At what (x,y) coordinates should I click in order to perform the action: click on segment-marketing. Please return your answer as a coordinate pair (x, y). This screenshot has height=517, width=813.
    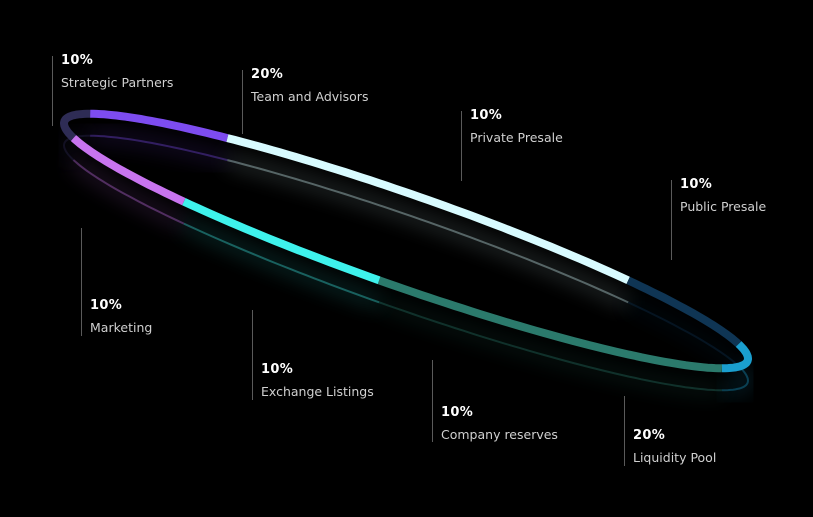
    Looking at the image, I should click on (75, 125).